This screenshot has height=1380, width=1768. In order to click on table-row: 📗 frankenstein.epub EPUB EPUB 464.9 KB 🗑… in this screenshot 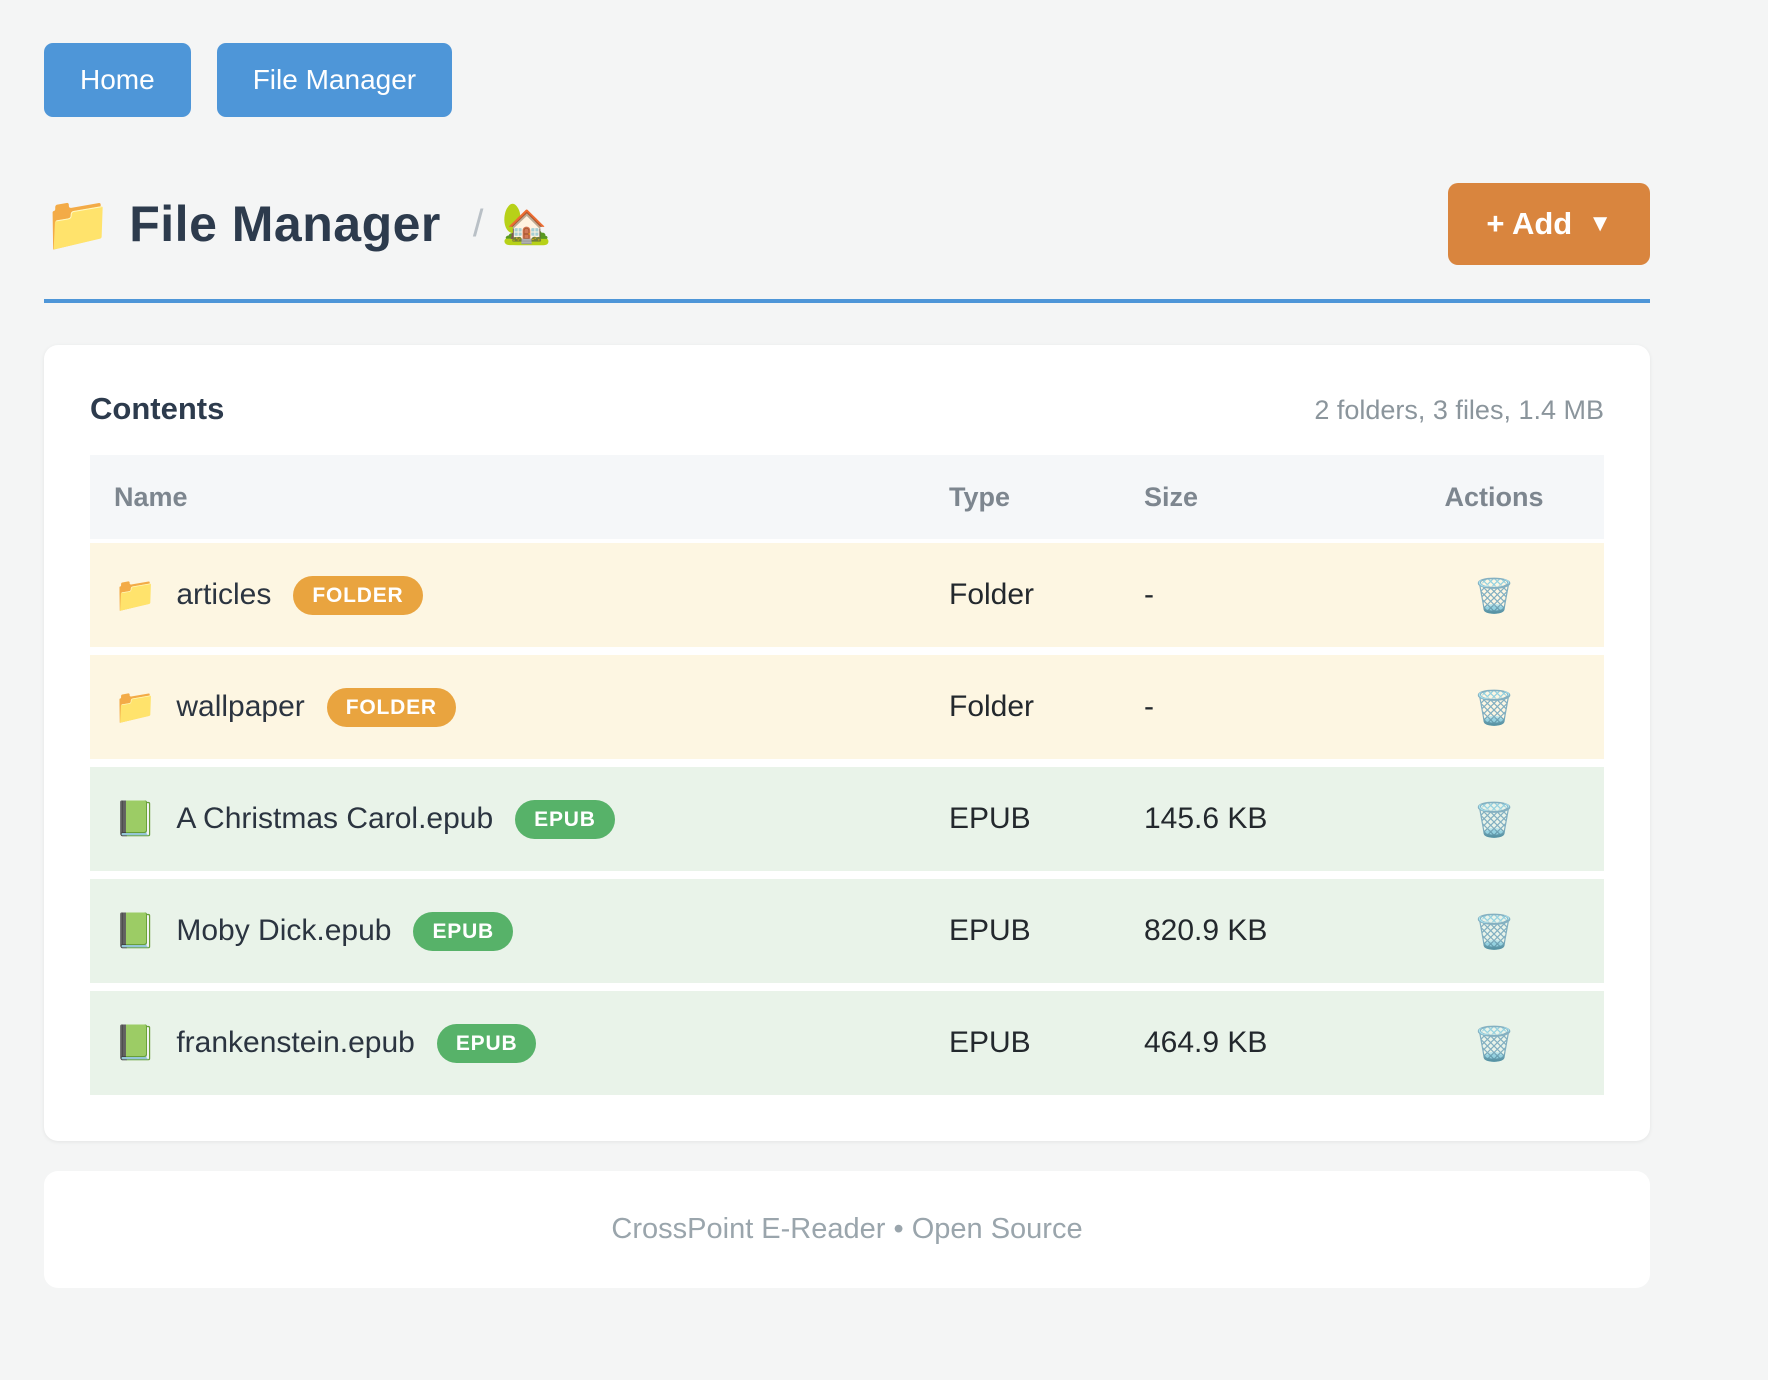, I will do `click(847, 1043)`.